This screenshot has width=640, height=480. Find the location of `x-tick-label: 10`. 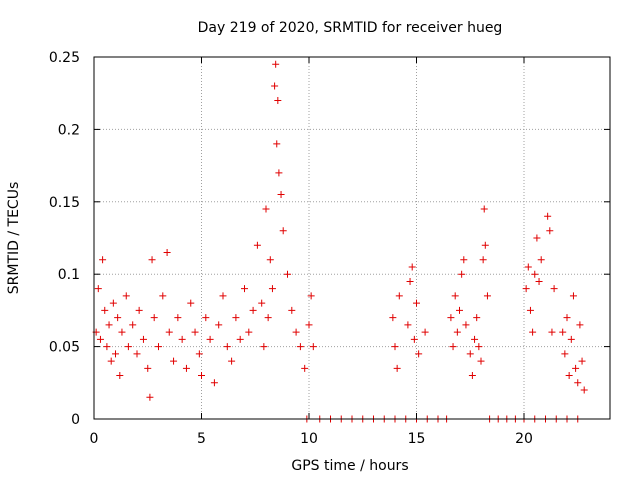

x-tick-label: 10 is located at coordinates (309, 439).